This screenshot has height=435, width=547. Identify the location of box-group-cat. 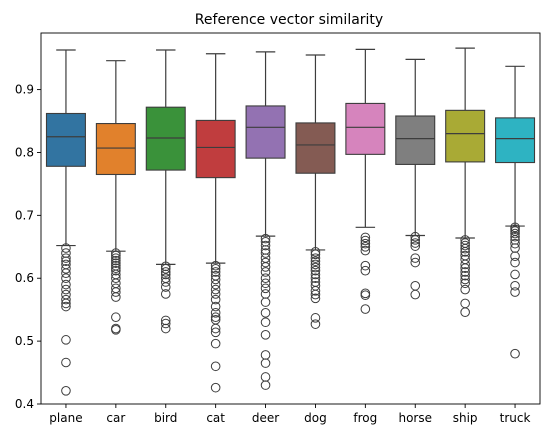
(215, 223).